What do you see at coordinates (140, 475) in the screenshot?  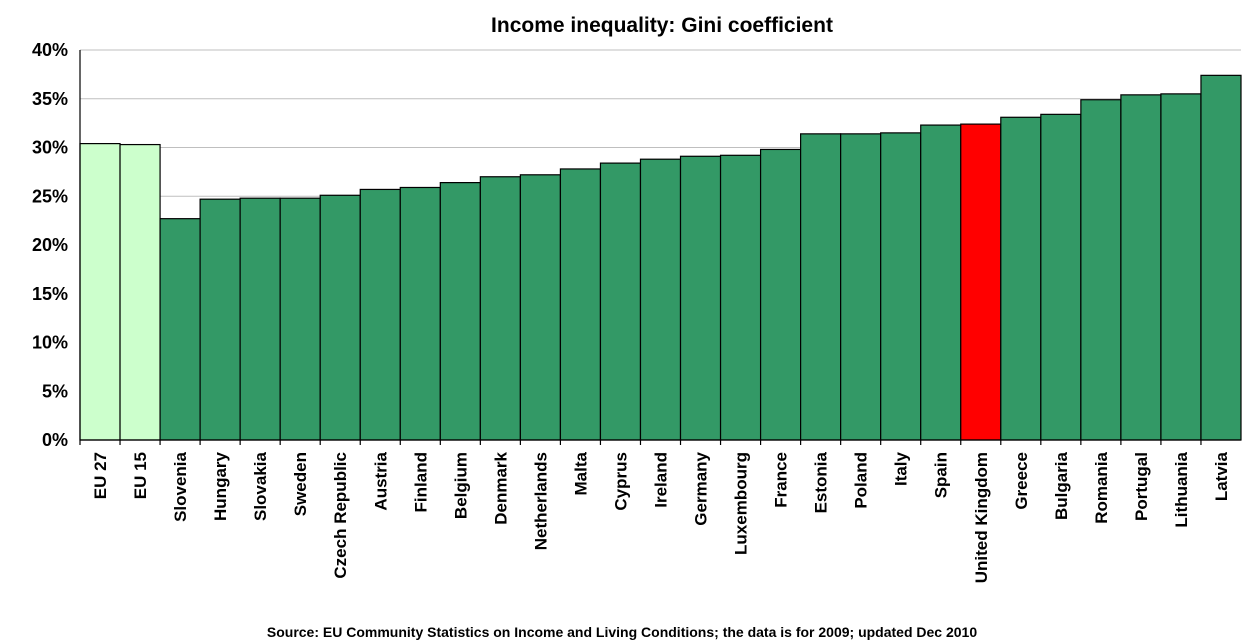 I see `x-tick-label: EU 15` at bounding box center [140, 475].